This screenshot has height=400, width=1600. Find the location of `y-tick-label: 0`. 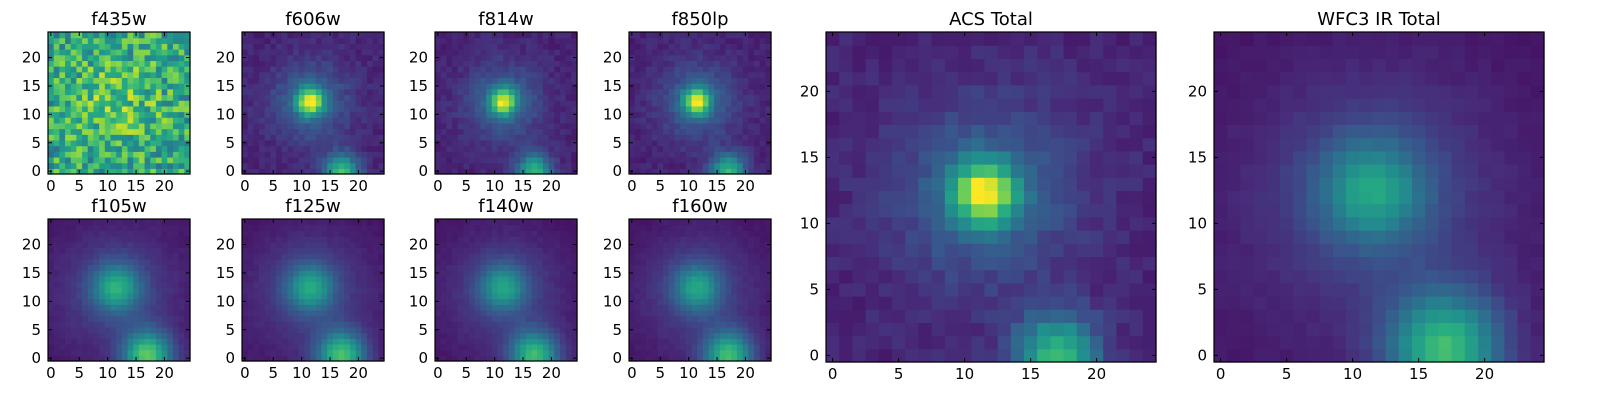

y-tick-label: 0 is located at coordinates (36, 171).